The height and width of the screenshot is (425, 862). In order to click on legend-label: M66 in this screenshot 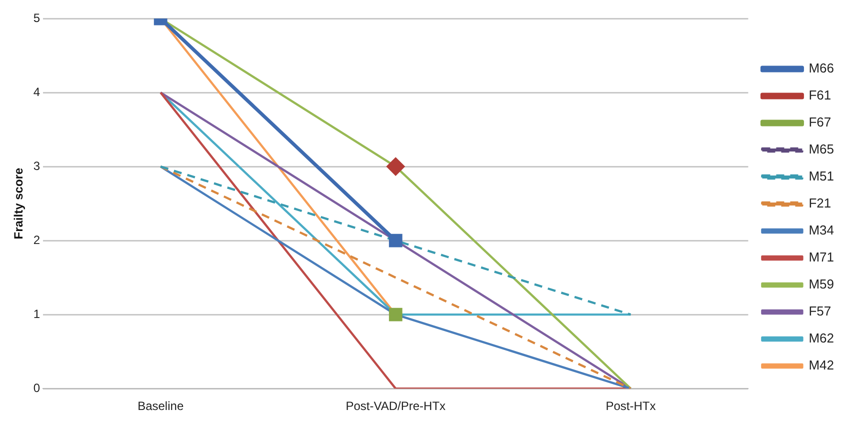, I will do `click(821, 68)`.